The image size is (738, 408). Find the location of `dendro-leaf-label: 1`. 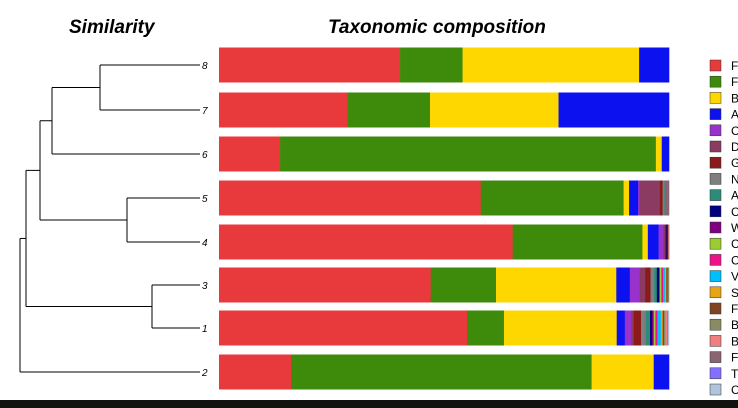

dendro-leaf-label: 1 is located at coordinates (205, 329).